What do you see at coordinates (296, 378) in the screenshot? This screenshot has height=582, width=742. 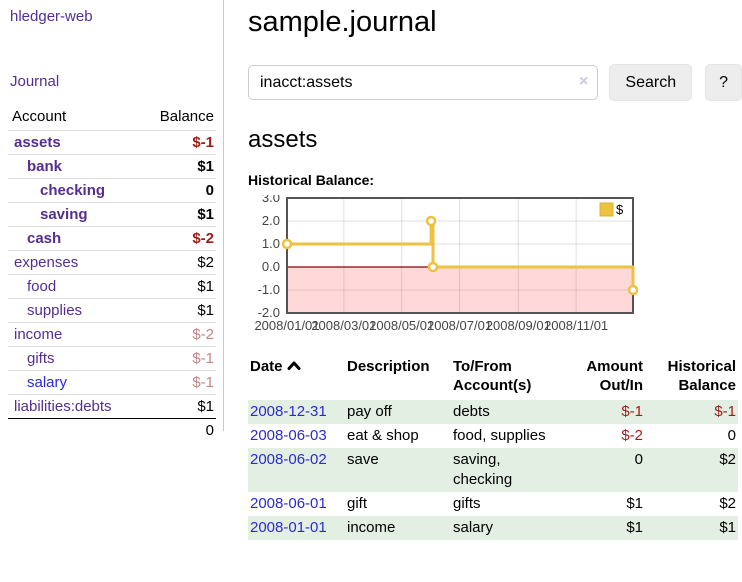 I see `register-header-date: Date` at bounding box center [296, 378].